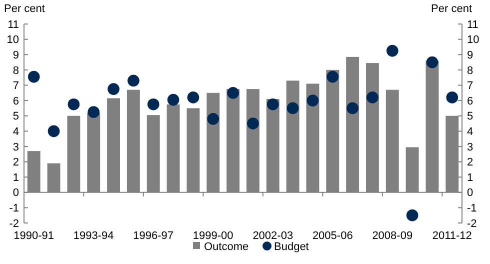  I want to click on y-tick-label: -2, so click(14, 224).